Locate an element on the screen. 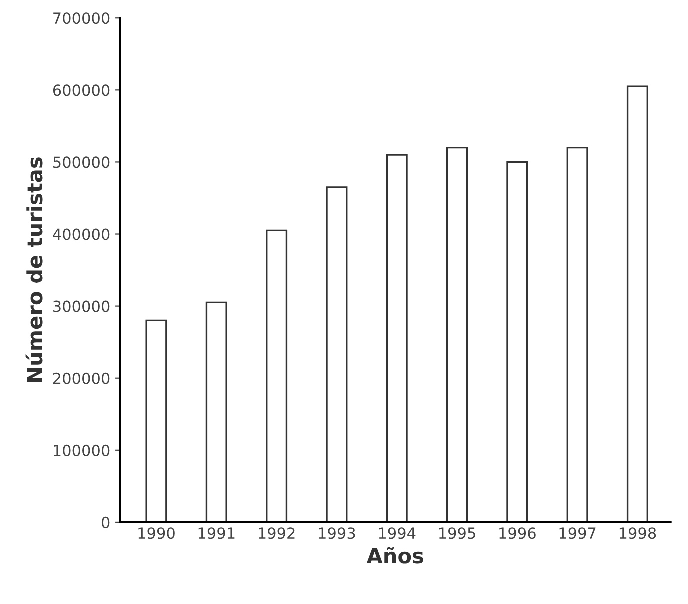  x-tick-label: 1997 is located at coordinates (578, 534).